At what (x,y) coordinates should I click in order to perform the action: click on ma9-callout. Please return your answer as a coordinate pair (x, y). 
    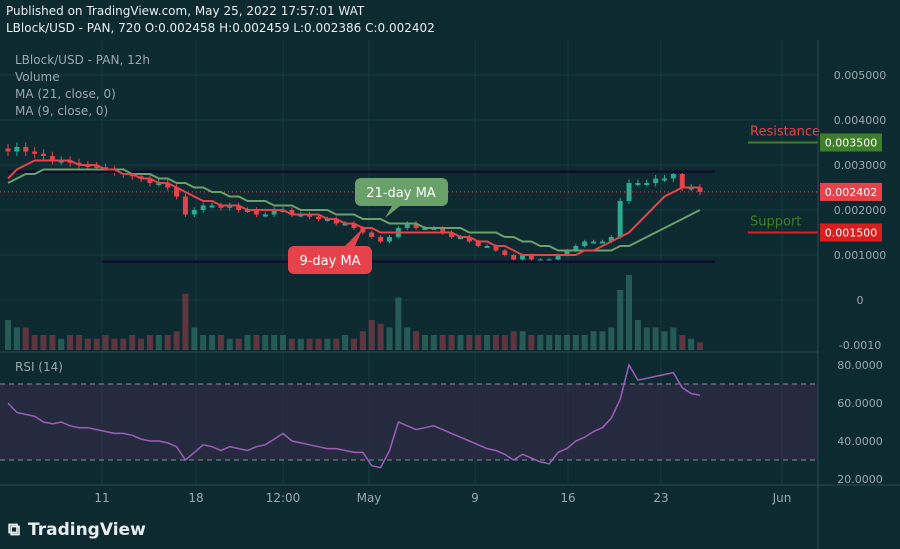
    Looking at the image, I should click on (330, 260).